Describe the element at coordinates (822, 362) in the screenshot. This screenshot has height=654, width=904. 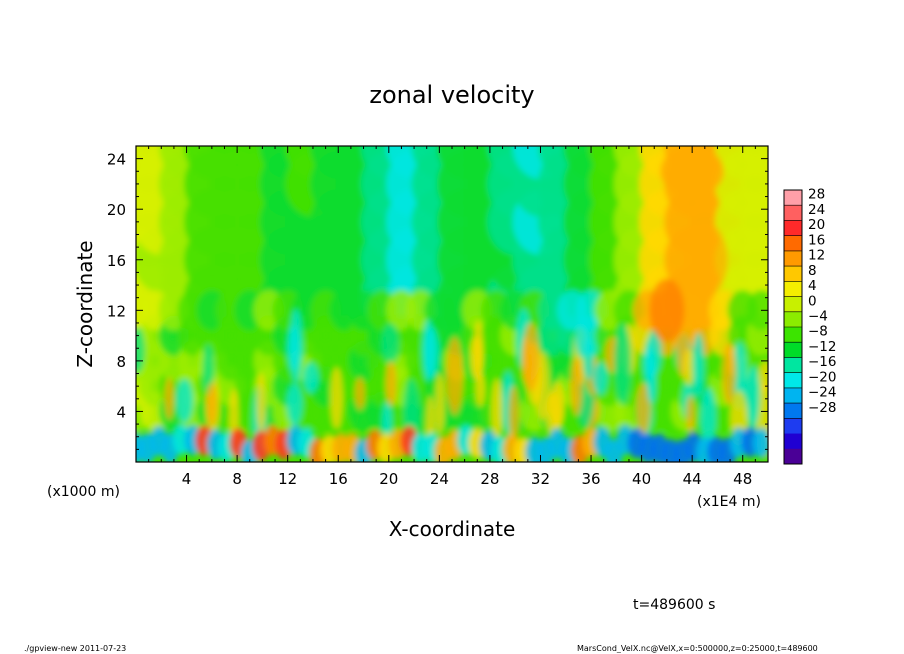
I see `colorbar-label: −16` at that location.